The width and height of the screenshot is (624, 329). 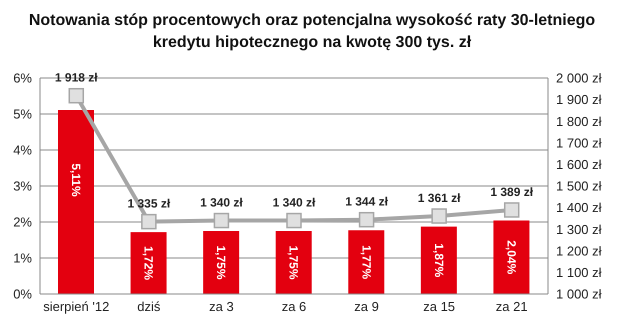 I want to click on y2-tick-label: 1 700 zł, so click(x=579, y=142).